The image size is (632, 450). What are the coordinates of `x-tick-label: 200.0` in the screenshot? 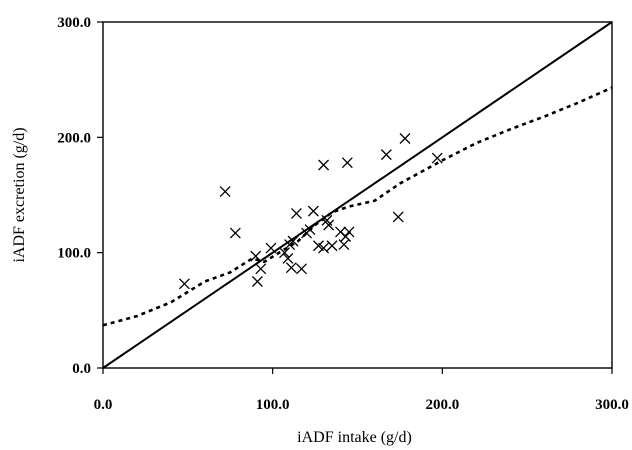 It's located at (442, 405).